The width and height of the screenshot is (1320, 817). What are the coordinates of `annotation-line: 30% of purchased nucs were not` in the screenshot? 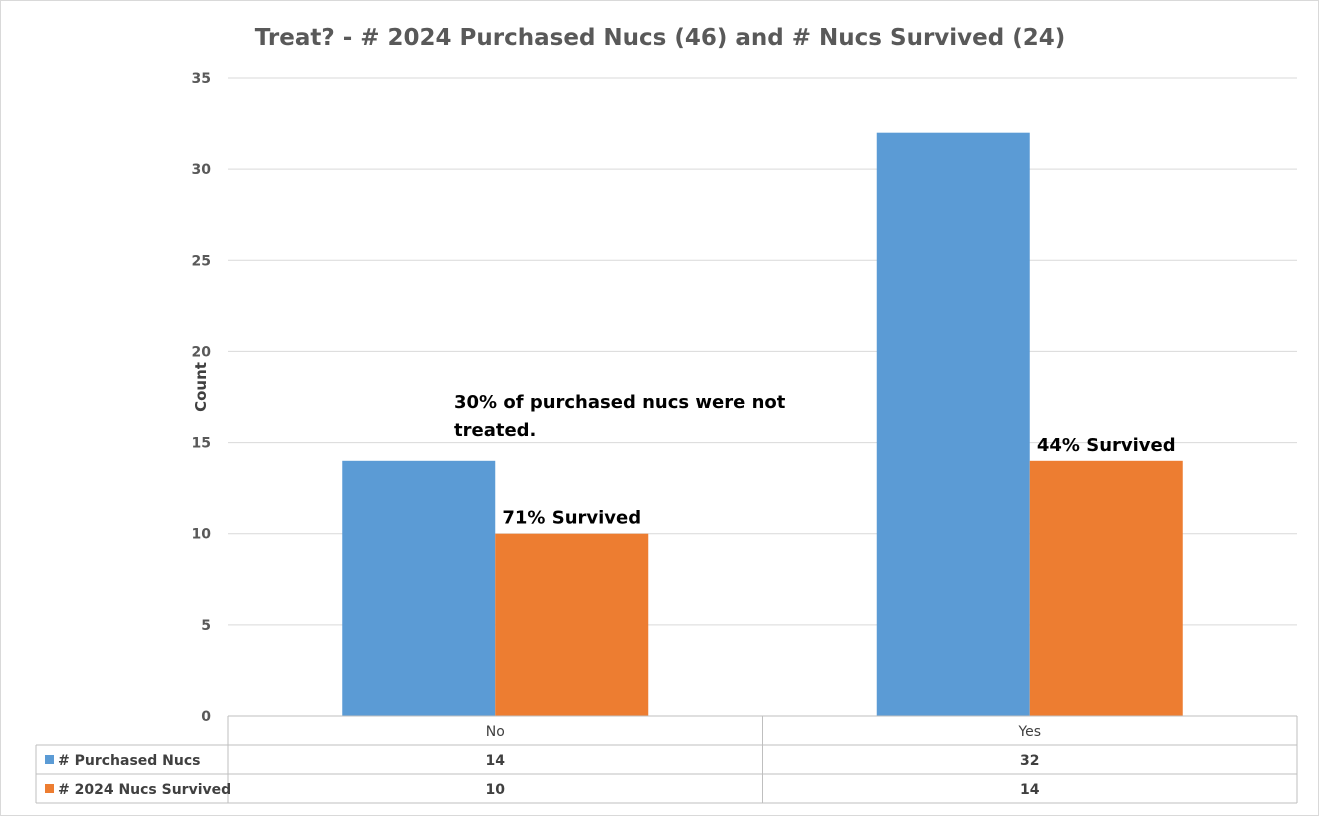 It's located at (620, 402).